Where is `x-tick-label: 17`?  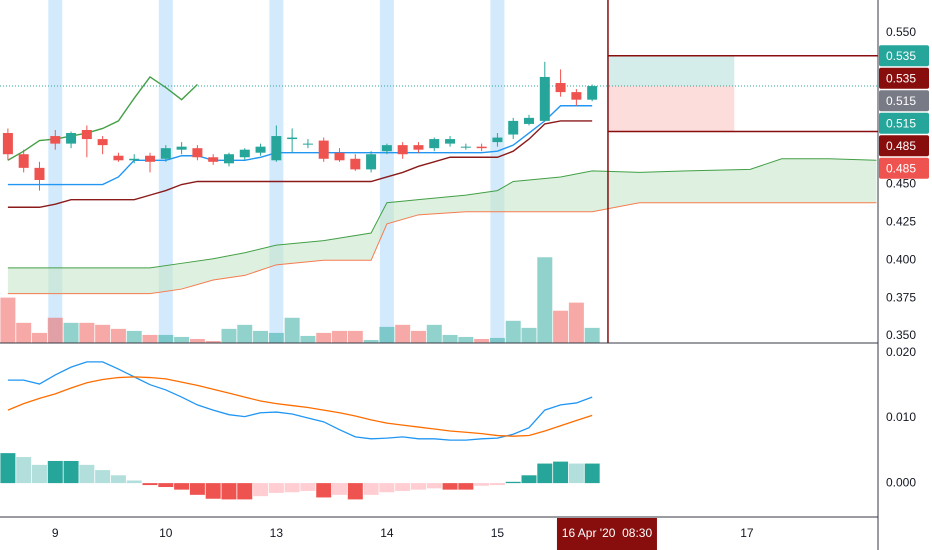 x-tick-label: 17 is located at coordinates (747, 533).